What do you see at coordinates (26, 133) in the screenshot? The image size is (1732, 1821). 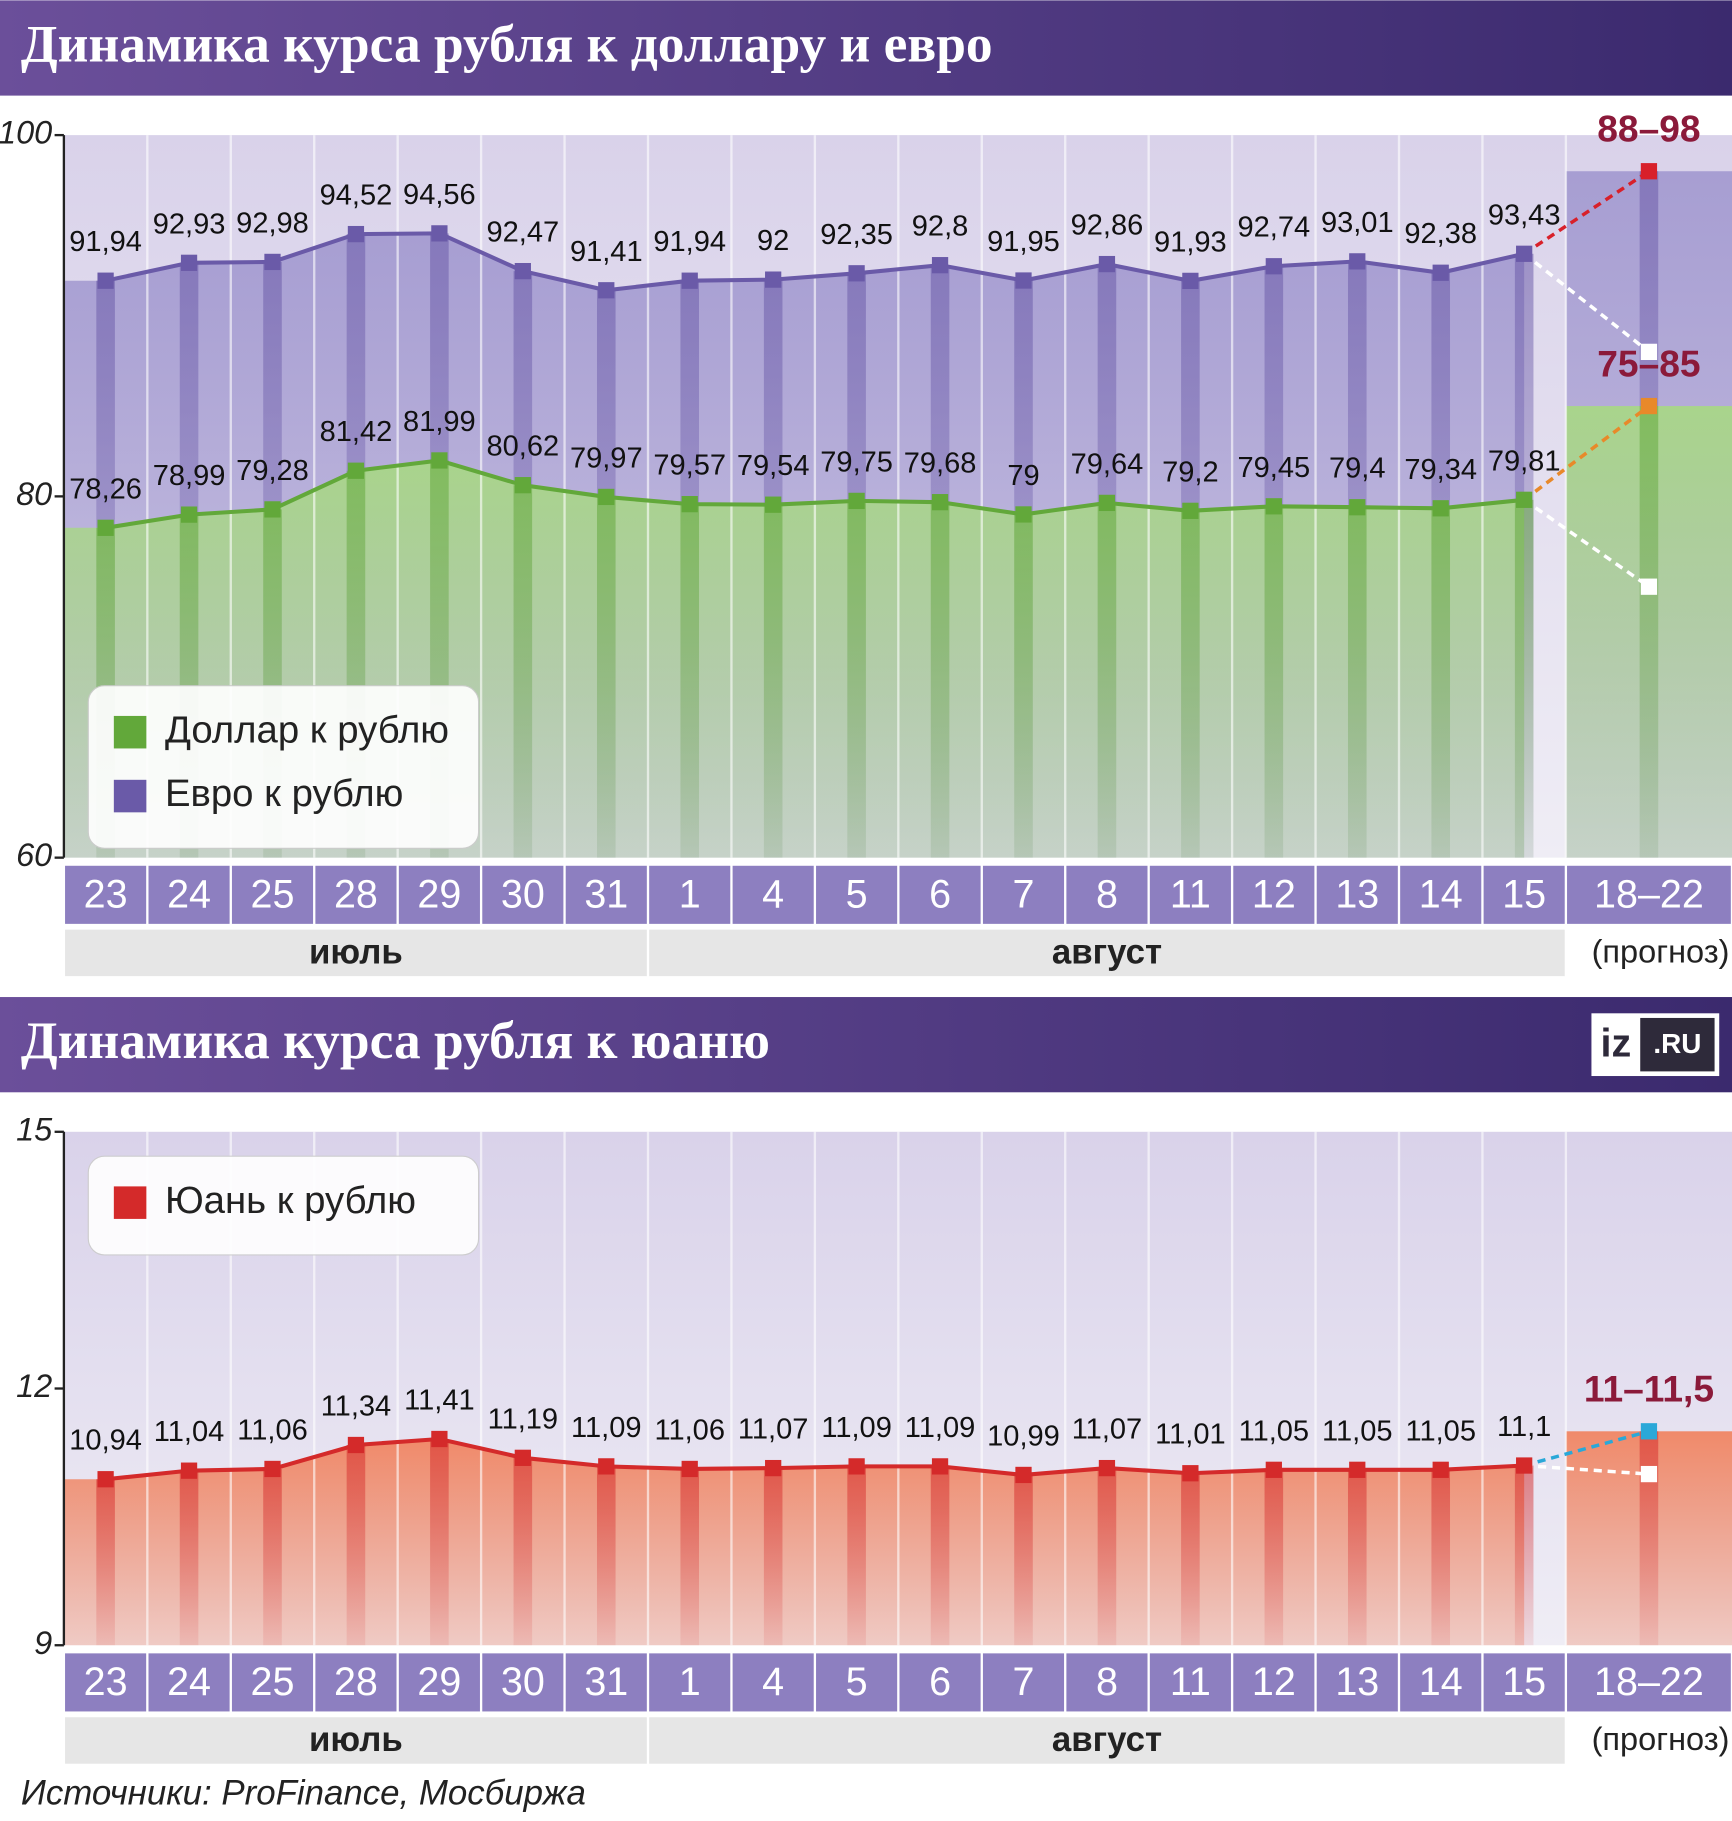 I see `y-tick-label: 100` at bounding box center [26, 133].